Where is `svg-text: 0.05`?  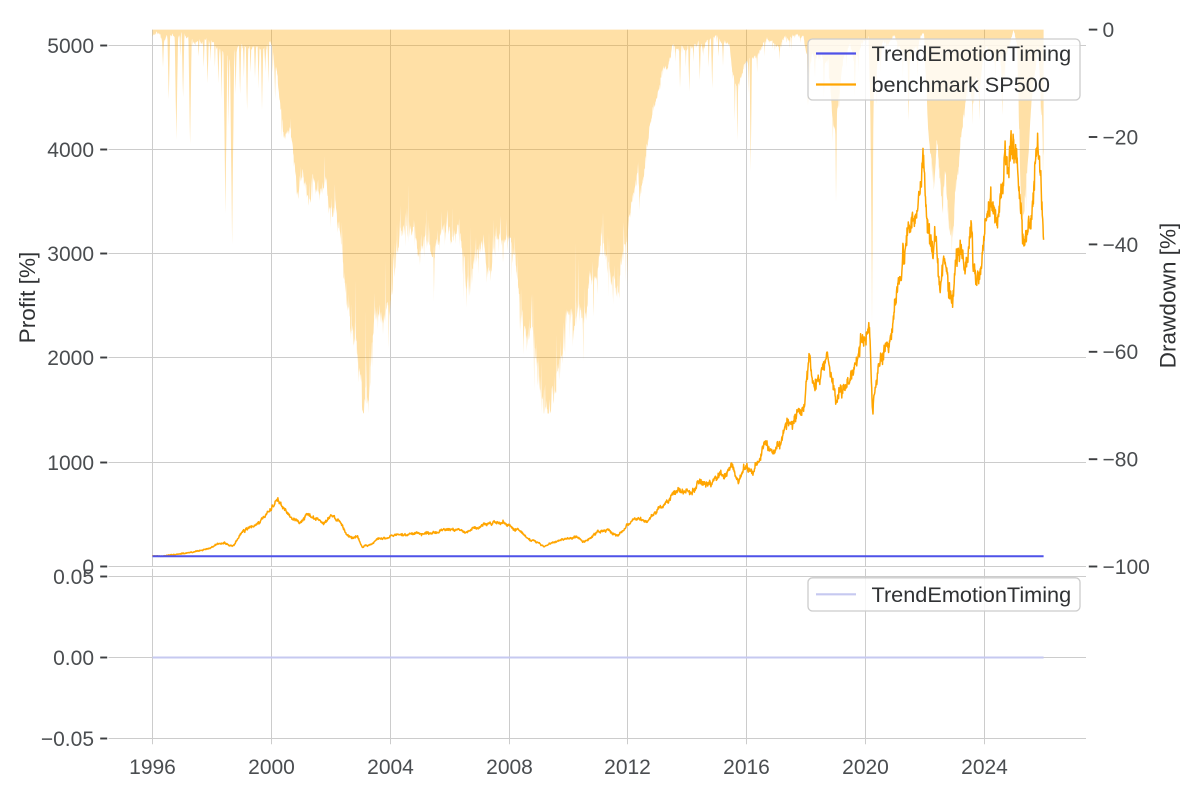
svg-text: 0.05 is located at coordinates (73, 577).